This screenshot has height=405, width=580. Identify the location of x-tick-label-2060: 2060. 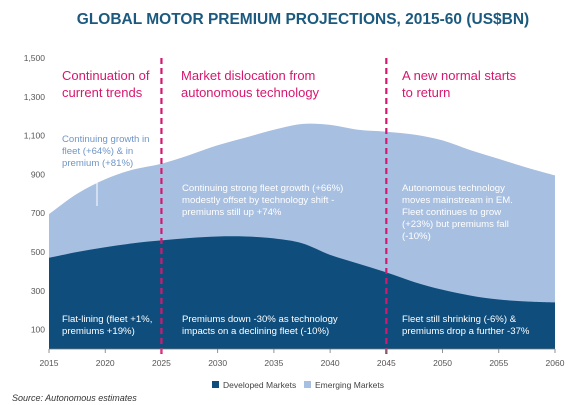
(555, 363).